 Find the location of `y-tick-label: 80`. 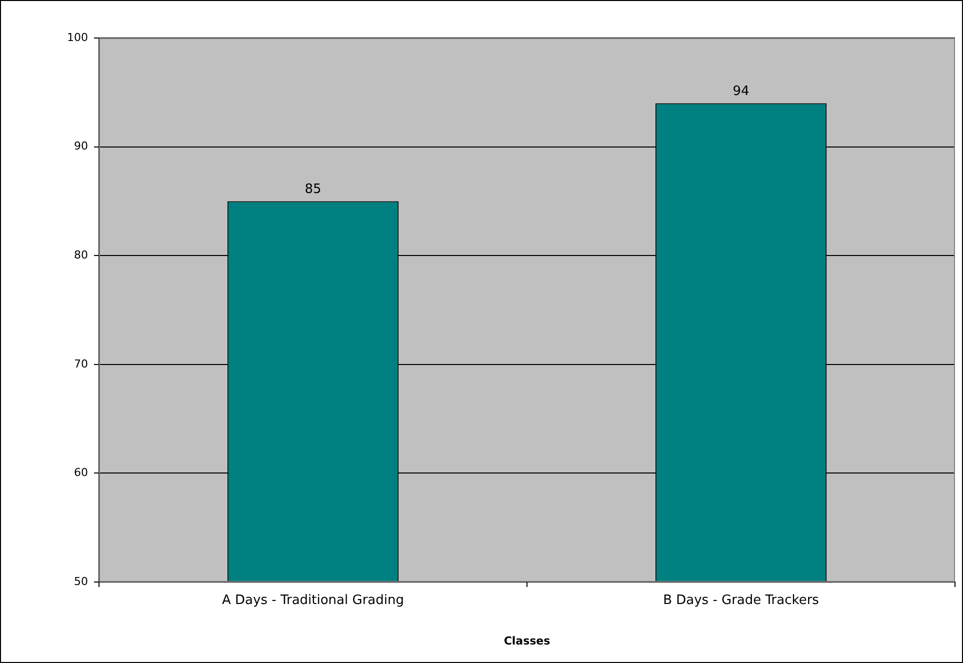

y-tick-label: 80 is located at coordinates (81, 255).